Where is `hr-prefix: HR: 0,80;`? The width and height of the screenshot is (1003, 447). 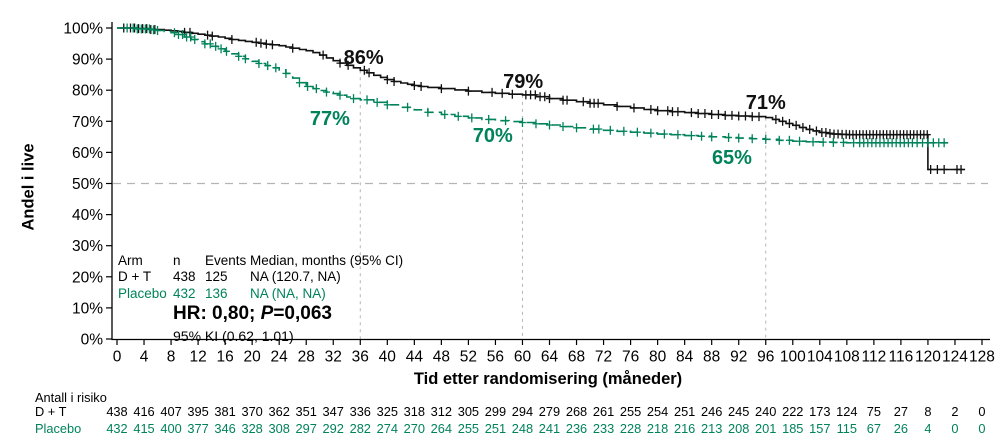 hr-prefix: HR: 0,80; is located at coordinates (217, 313).